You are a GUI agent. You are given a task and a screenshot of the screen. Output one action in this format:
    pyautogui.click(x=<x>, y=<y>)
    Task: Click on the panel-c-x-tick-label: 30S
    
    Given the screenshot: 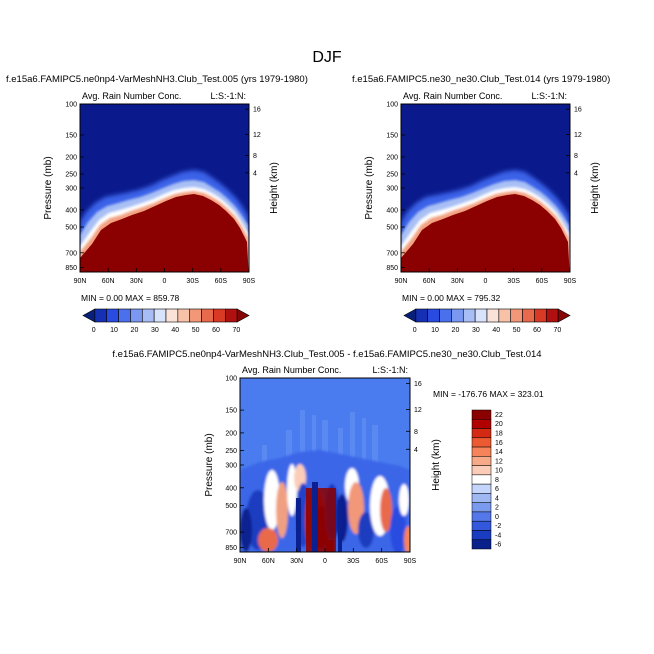 What is the action you would take?
    pyautogui.click(x=353, y=561)
    